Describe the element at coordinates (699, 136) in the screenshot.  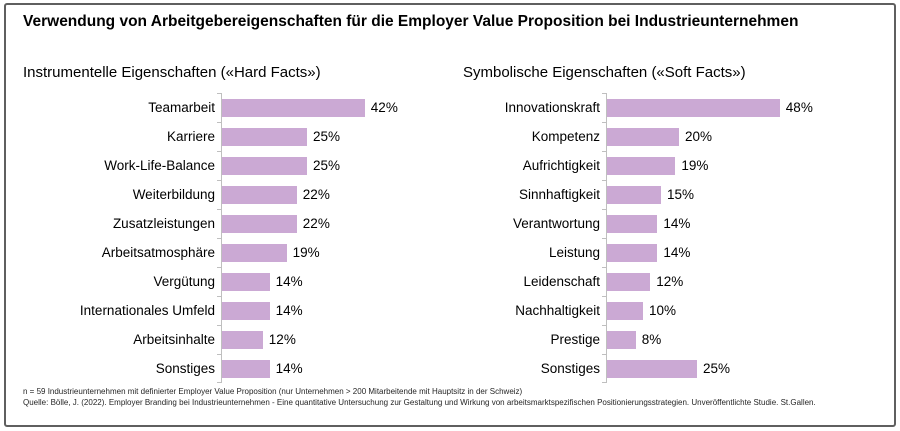
I see `value-label: 20%` at that location.